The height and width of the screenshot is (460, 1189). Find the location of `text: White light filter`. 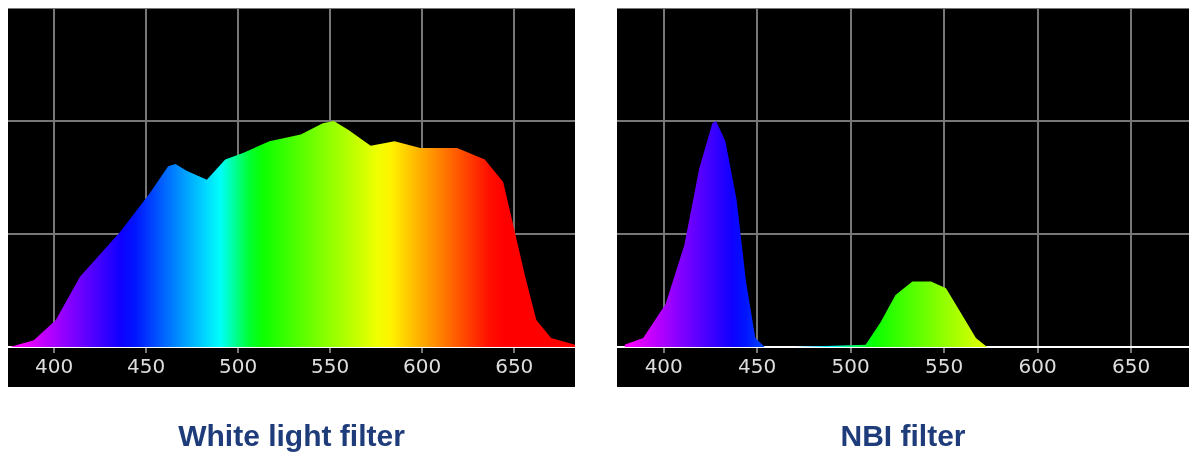

text: White light filter is located at coordinates (291, 436).